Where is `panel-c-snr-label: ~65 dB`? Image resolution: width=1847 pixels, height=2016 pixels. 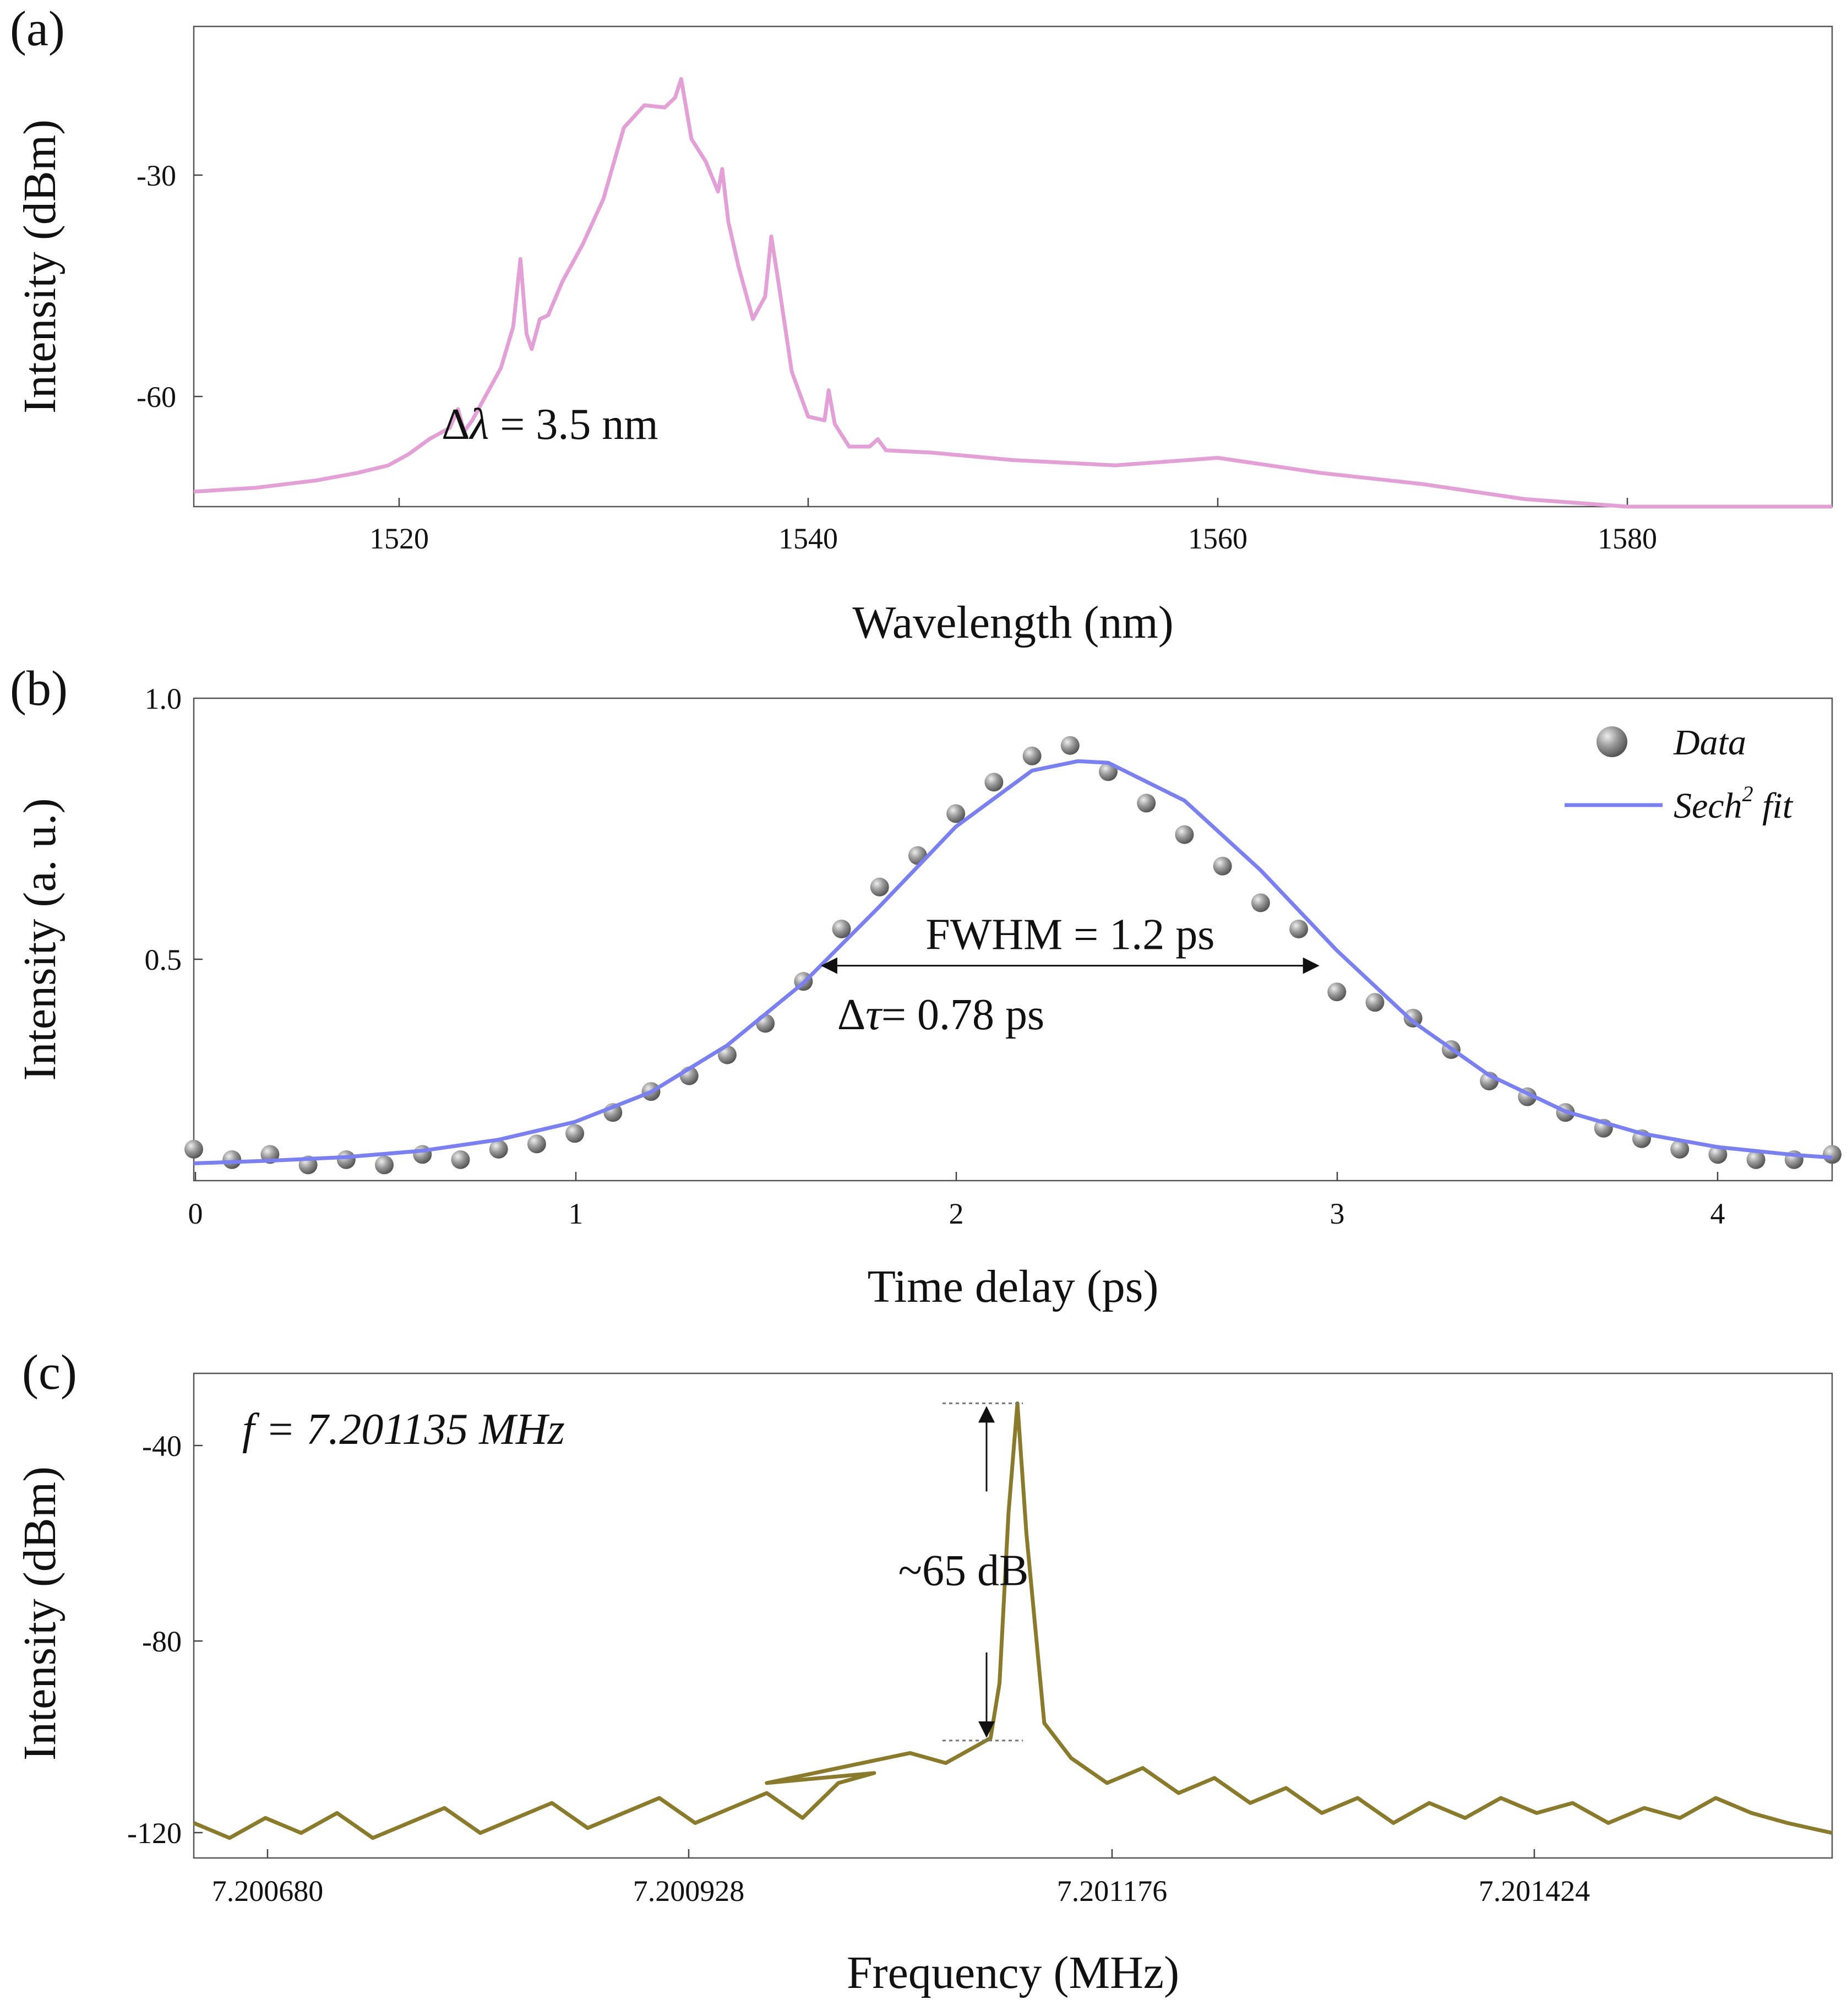
panel-c-snr-label: ~65 dB is located at coordinates (964, 1571).